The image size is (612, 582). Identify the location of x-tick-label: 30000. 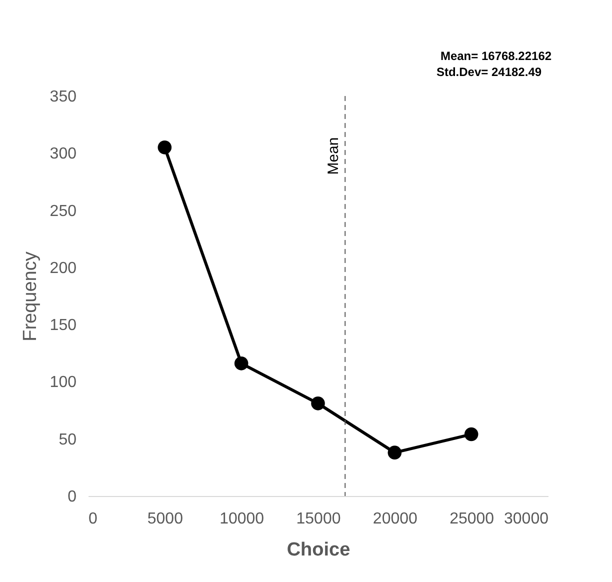
(526, 519).